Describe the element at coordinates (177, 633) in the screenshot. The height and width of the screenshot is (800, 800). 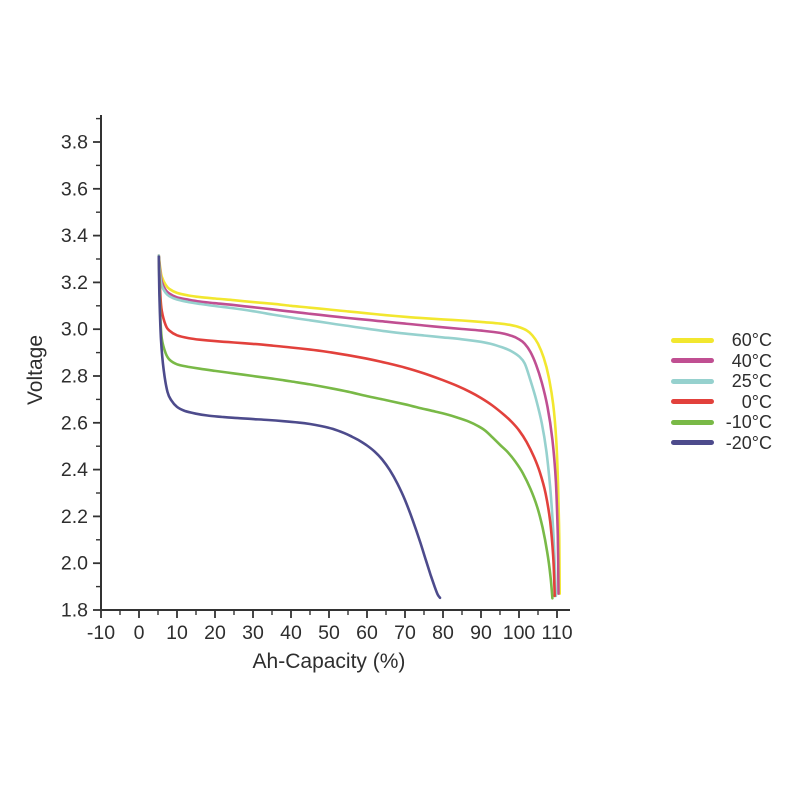
I see `x-tick-label: 10` at that location.